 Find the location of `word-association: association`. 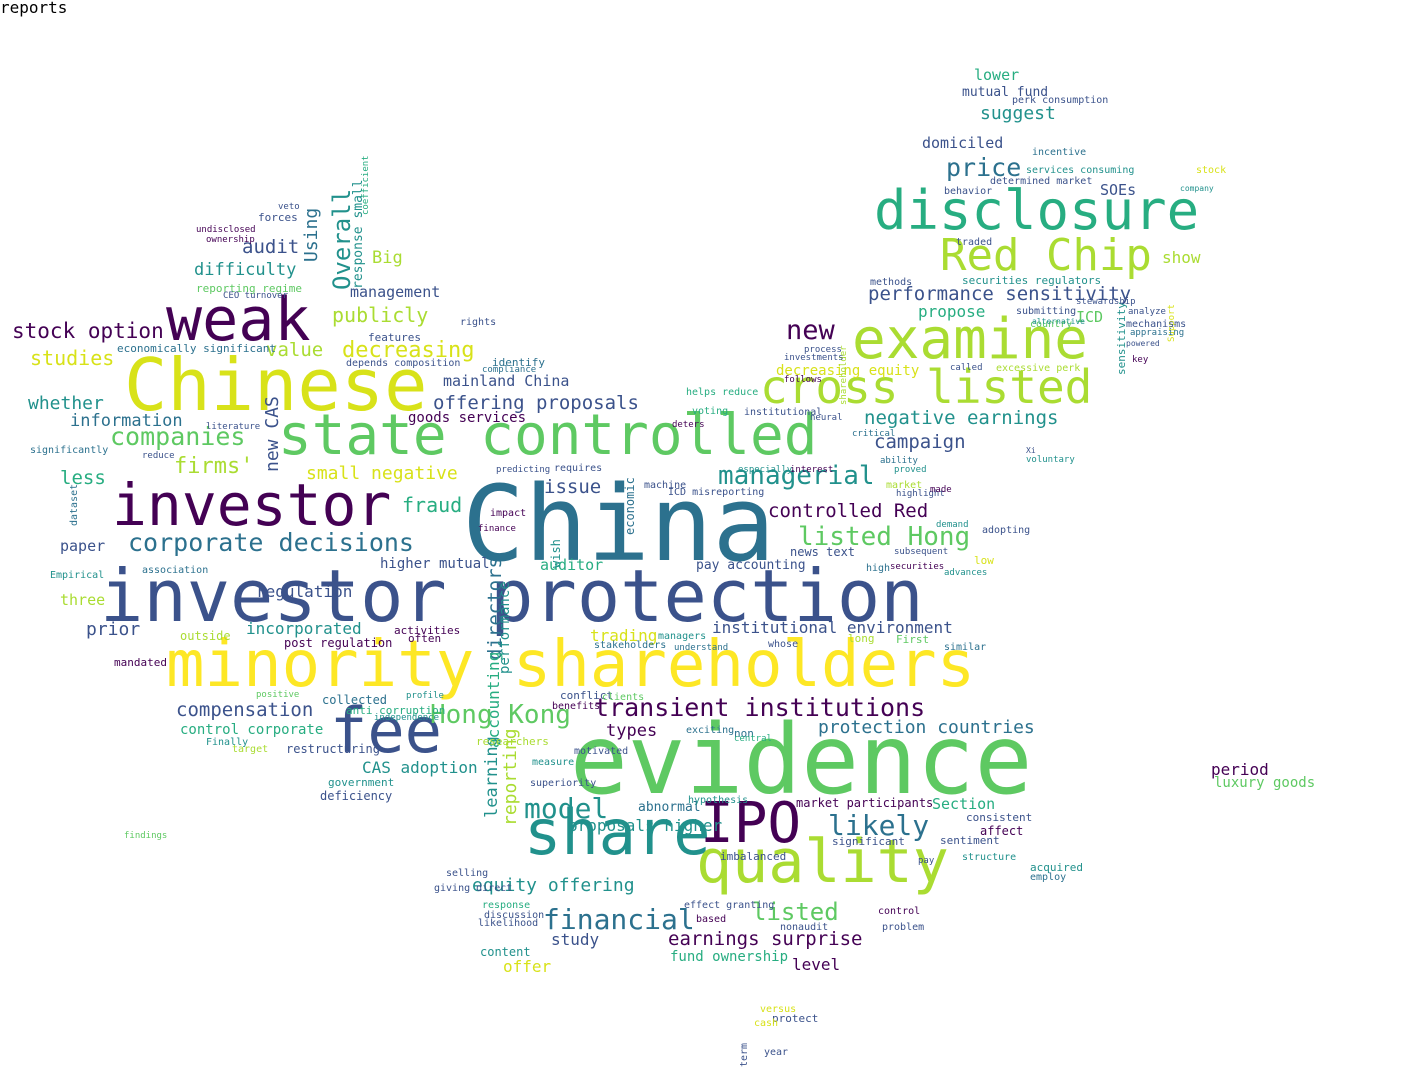

word-association: association is located at coordinates (175, 570).